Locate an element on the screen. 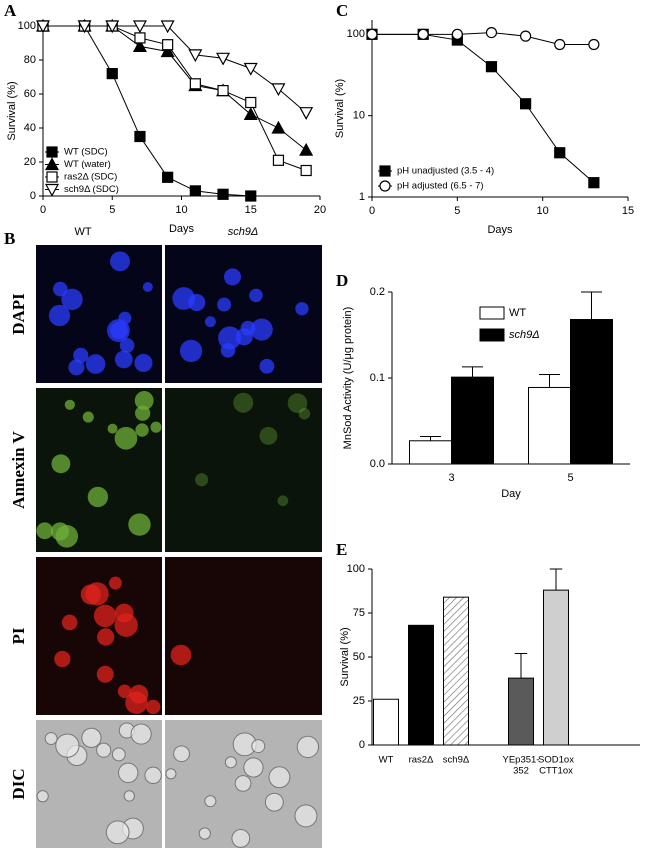  x-tick-label: 5 is located at coordinates (570, 478).